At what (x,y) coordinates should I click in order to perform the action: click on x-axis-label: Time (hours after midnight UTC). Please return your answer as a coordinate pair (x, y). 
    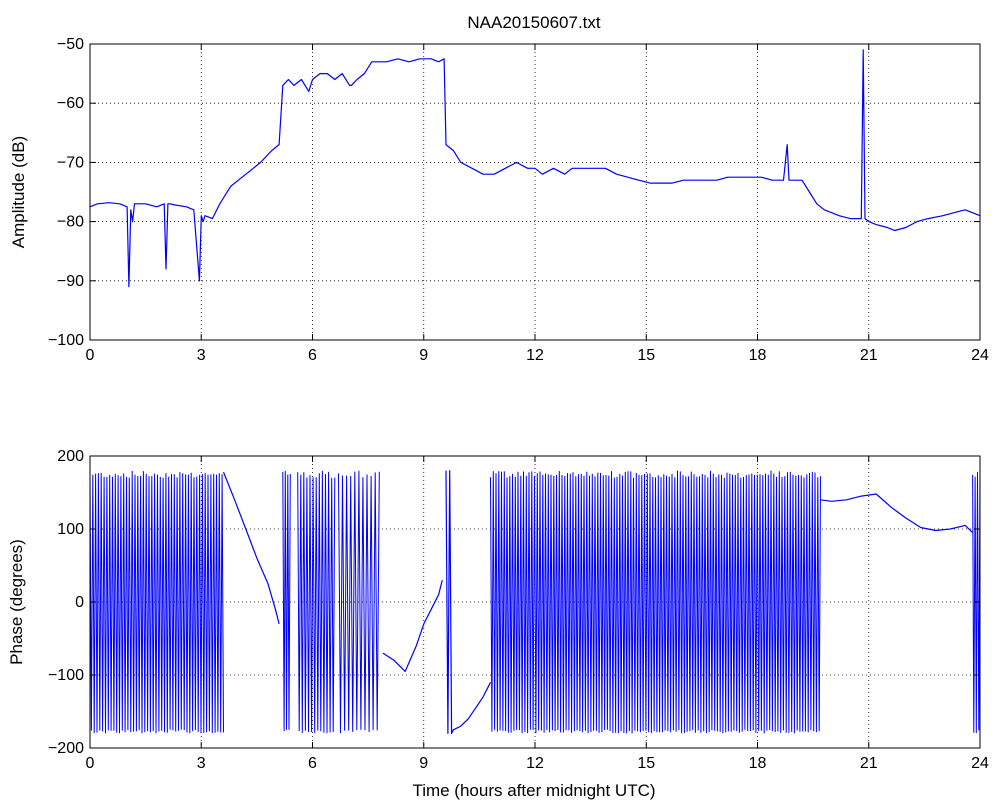
    Looking at the image, I should click on (533, 790).